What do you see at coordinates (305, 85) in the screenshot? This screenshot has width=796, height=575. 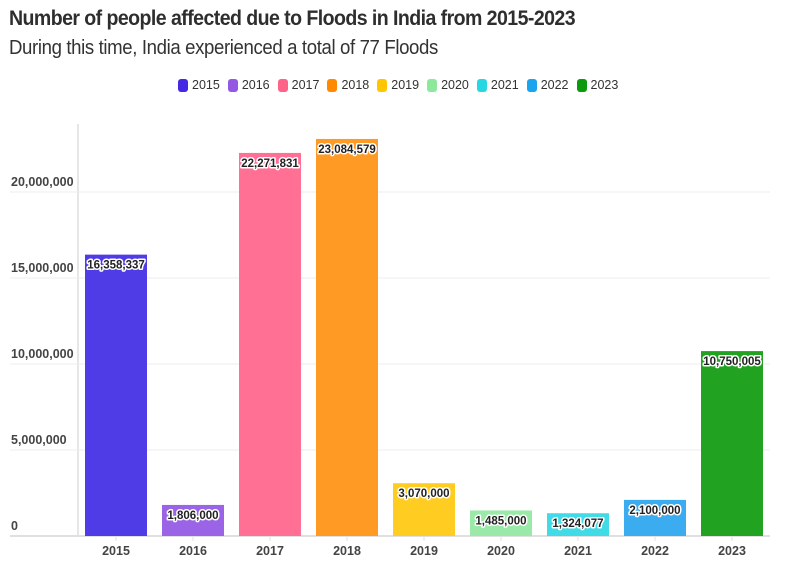 I see `legend-label: 2017` at bounding box center [305, 85].